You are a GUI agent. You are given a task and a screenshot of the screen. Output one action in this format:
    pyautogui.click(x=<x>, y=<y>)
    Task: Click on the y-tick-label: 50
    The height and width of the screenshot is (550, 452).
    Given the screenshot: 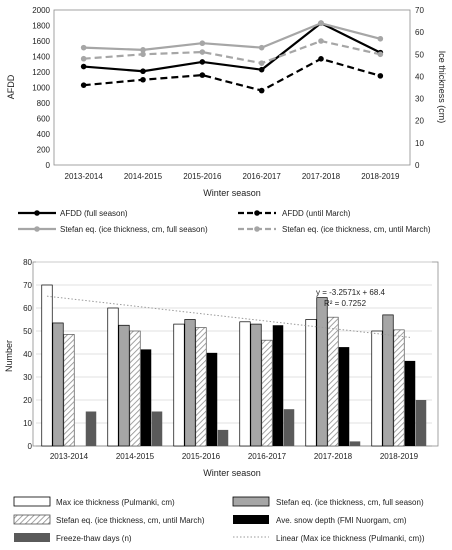 What is the action you would take?
    pyautogui.click(x=27, y=331)
    